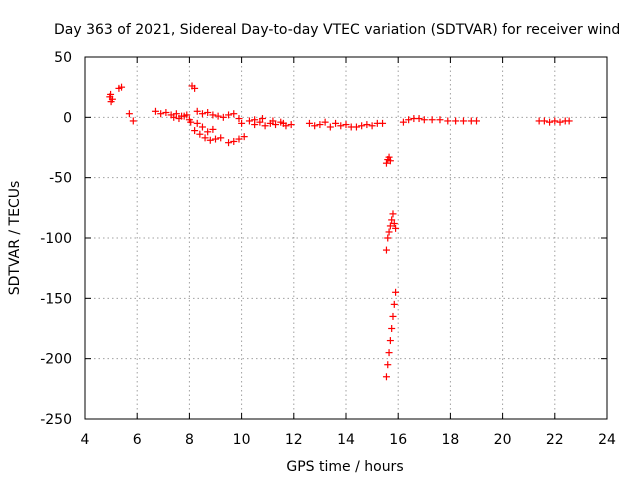 Image resolution: width=640 pixels, height=480 pixels. I want to click on y-tick-label: -50, so click(60, 179).